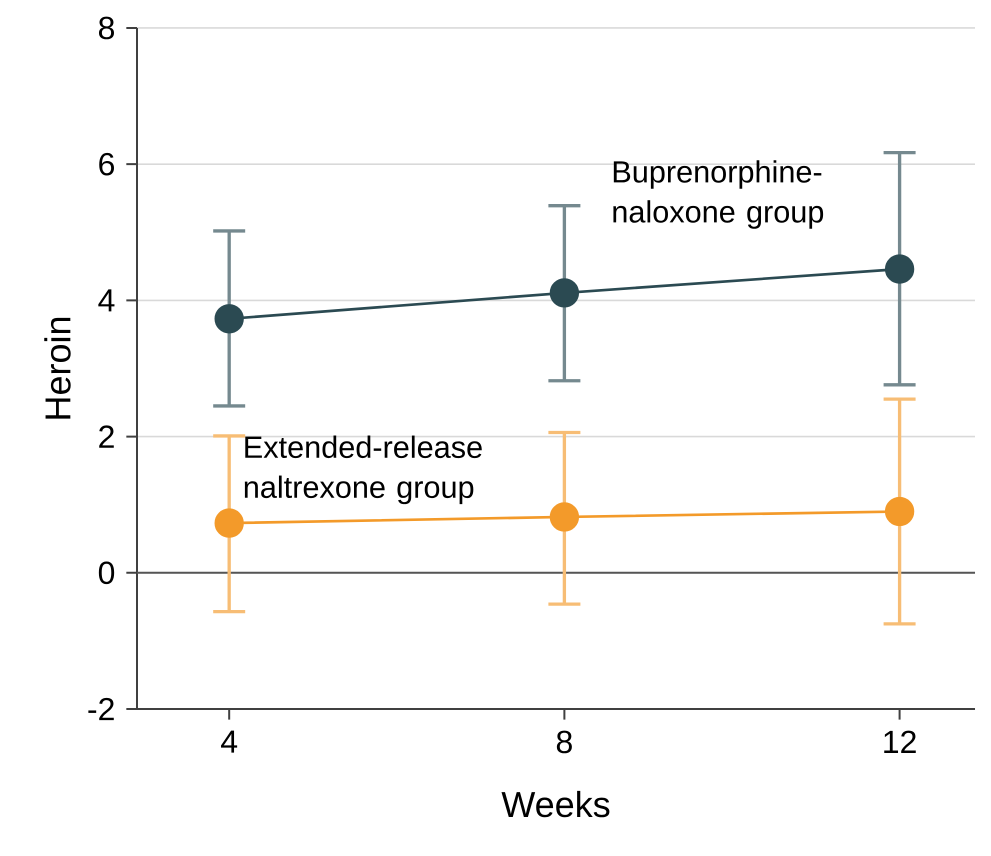  Describe the element at coordinates (363, 470) in the screenshot. I see `series-label: Extended-release naltrexone group` at that location.